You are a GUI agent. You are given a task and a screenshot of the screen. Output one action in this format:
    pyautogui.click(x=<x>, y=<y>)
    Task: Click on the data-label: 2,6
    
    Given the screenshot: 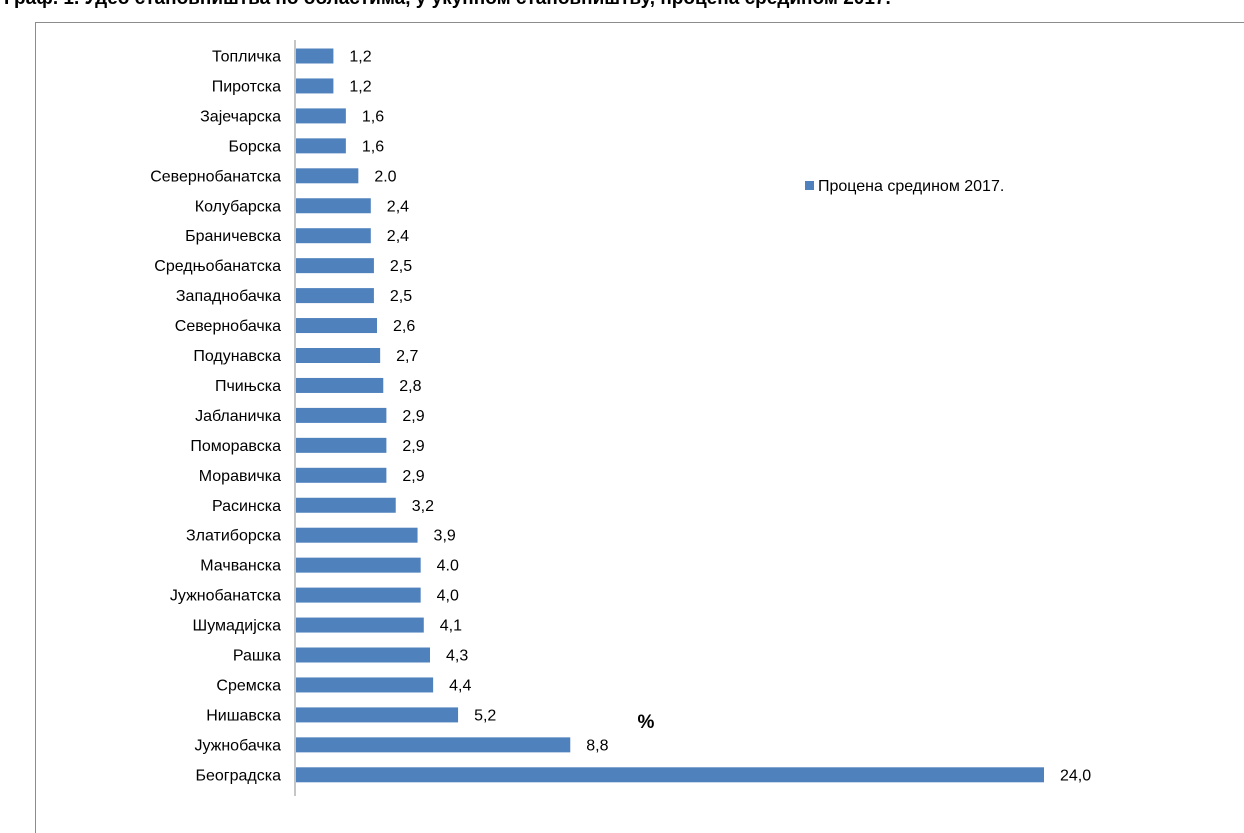 What is the action you would take?
    pyautogui.click(x=404, y=326)
    